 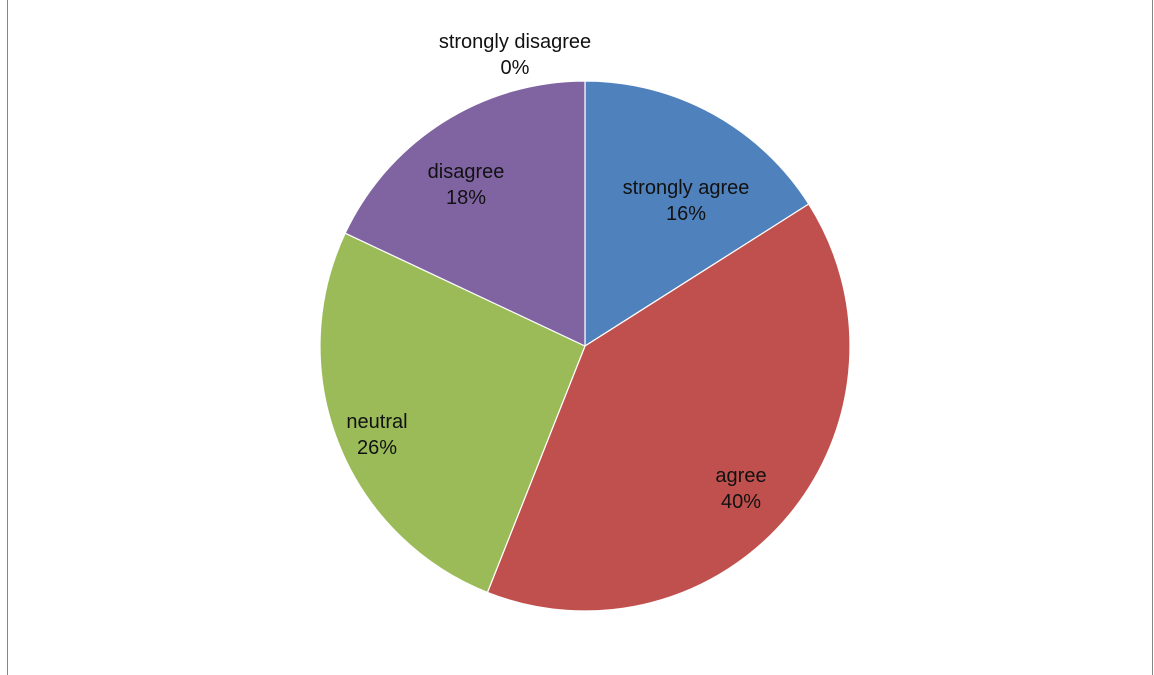 What do you see at coordinates (515, 68) in the screenshot?
I see `slice-label-percent-strongly-disagree: 0%` at bounding box center [515, 68].